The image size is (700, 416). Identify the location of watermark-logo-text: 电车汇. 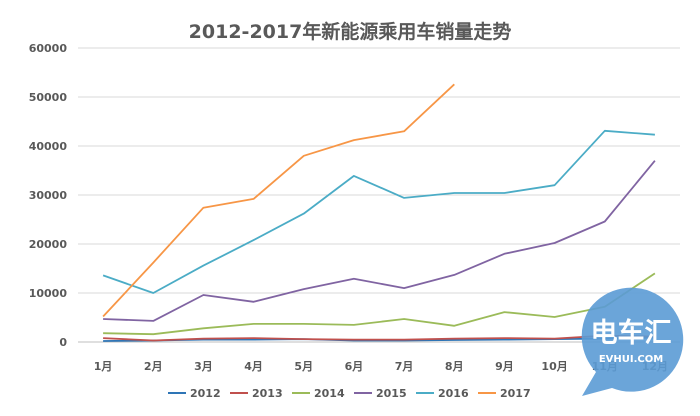
(631, 333).